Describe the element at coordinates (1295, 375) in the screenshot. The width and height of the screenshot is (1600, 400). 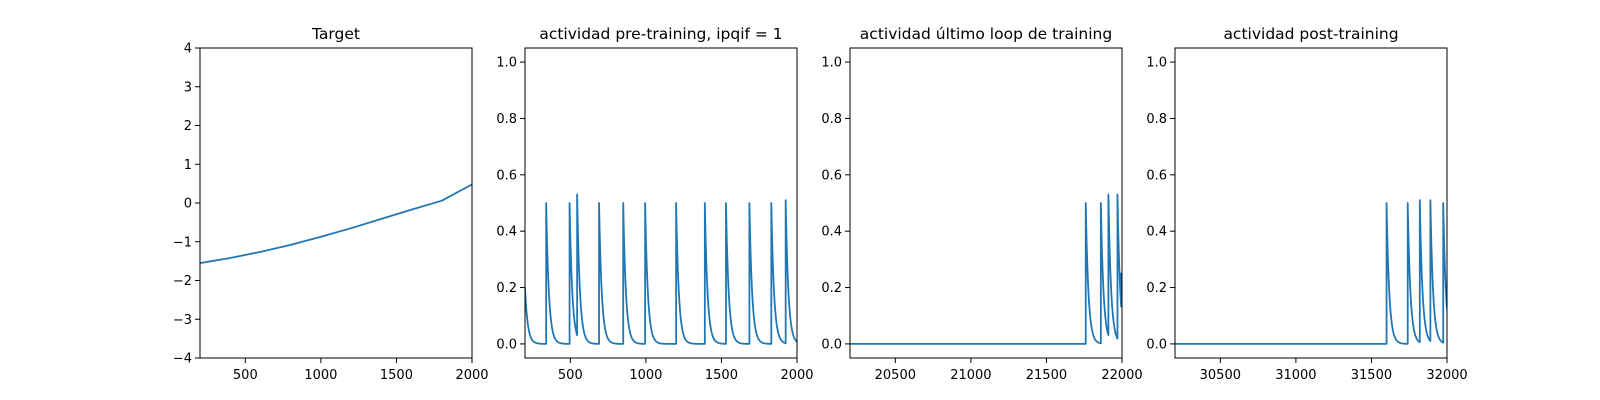
I see `x-tick-label: 31000` at that location.